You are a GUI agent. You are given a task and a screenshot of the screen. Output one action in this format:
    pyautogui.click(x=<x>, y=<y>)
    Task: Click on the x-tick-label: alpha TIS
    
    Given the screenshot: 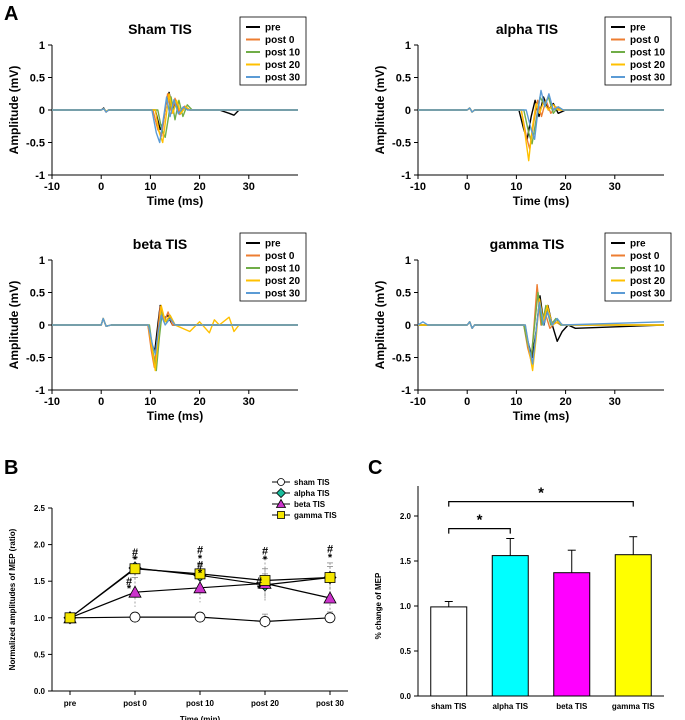 What is the action you would take?
    pyautogui.click(x=510, y=706)
    